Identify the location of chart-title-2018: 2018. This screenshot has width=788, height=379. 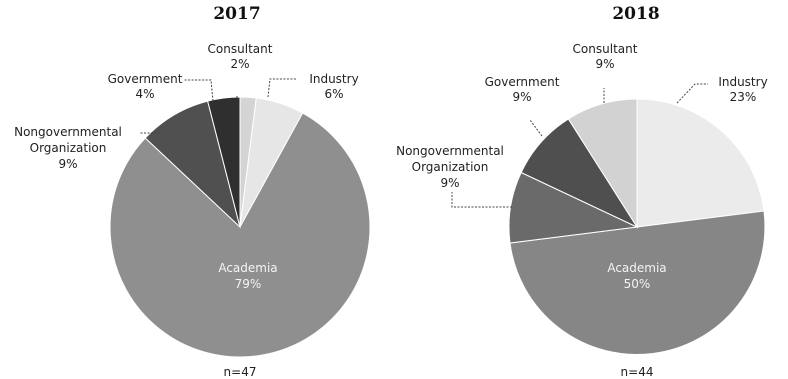
(635, 14).